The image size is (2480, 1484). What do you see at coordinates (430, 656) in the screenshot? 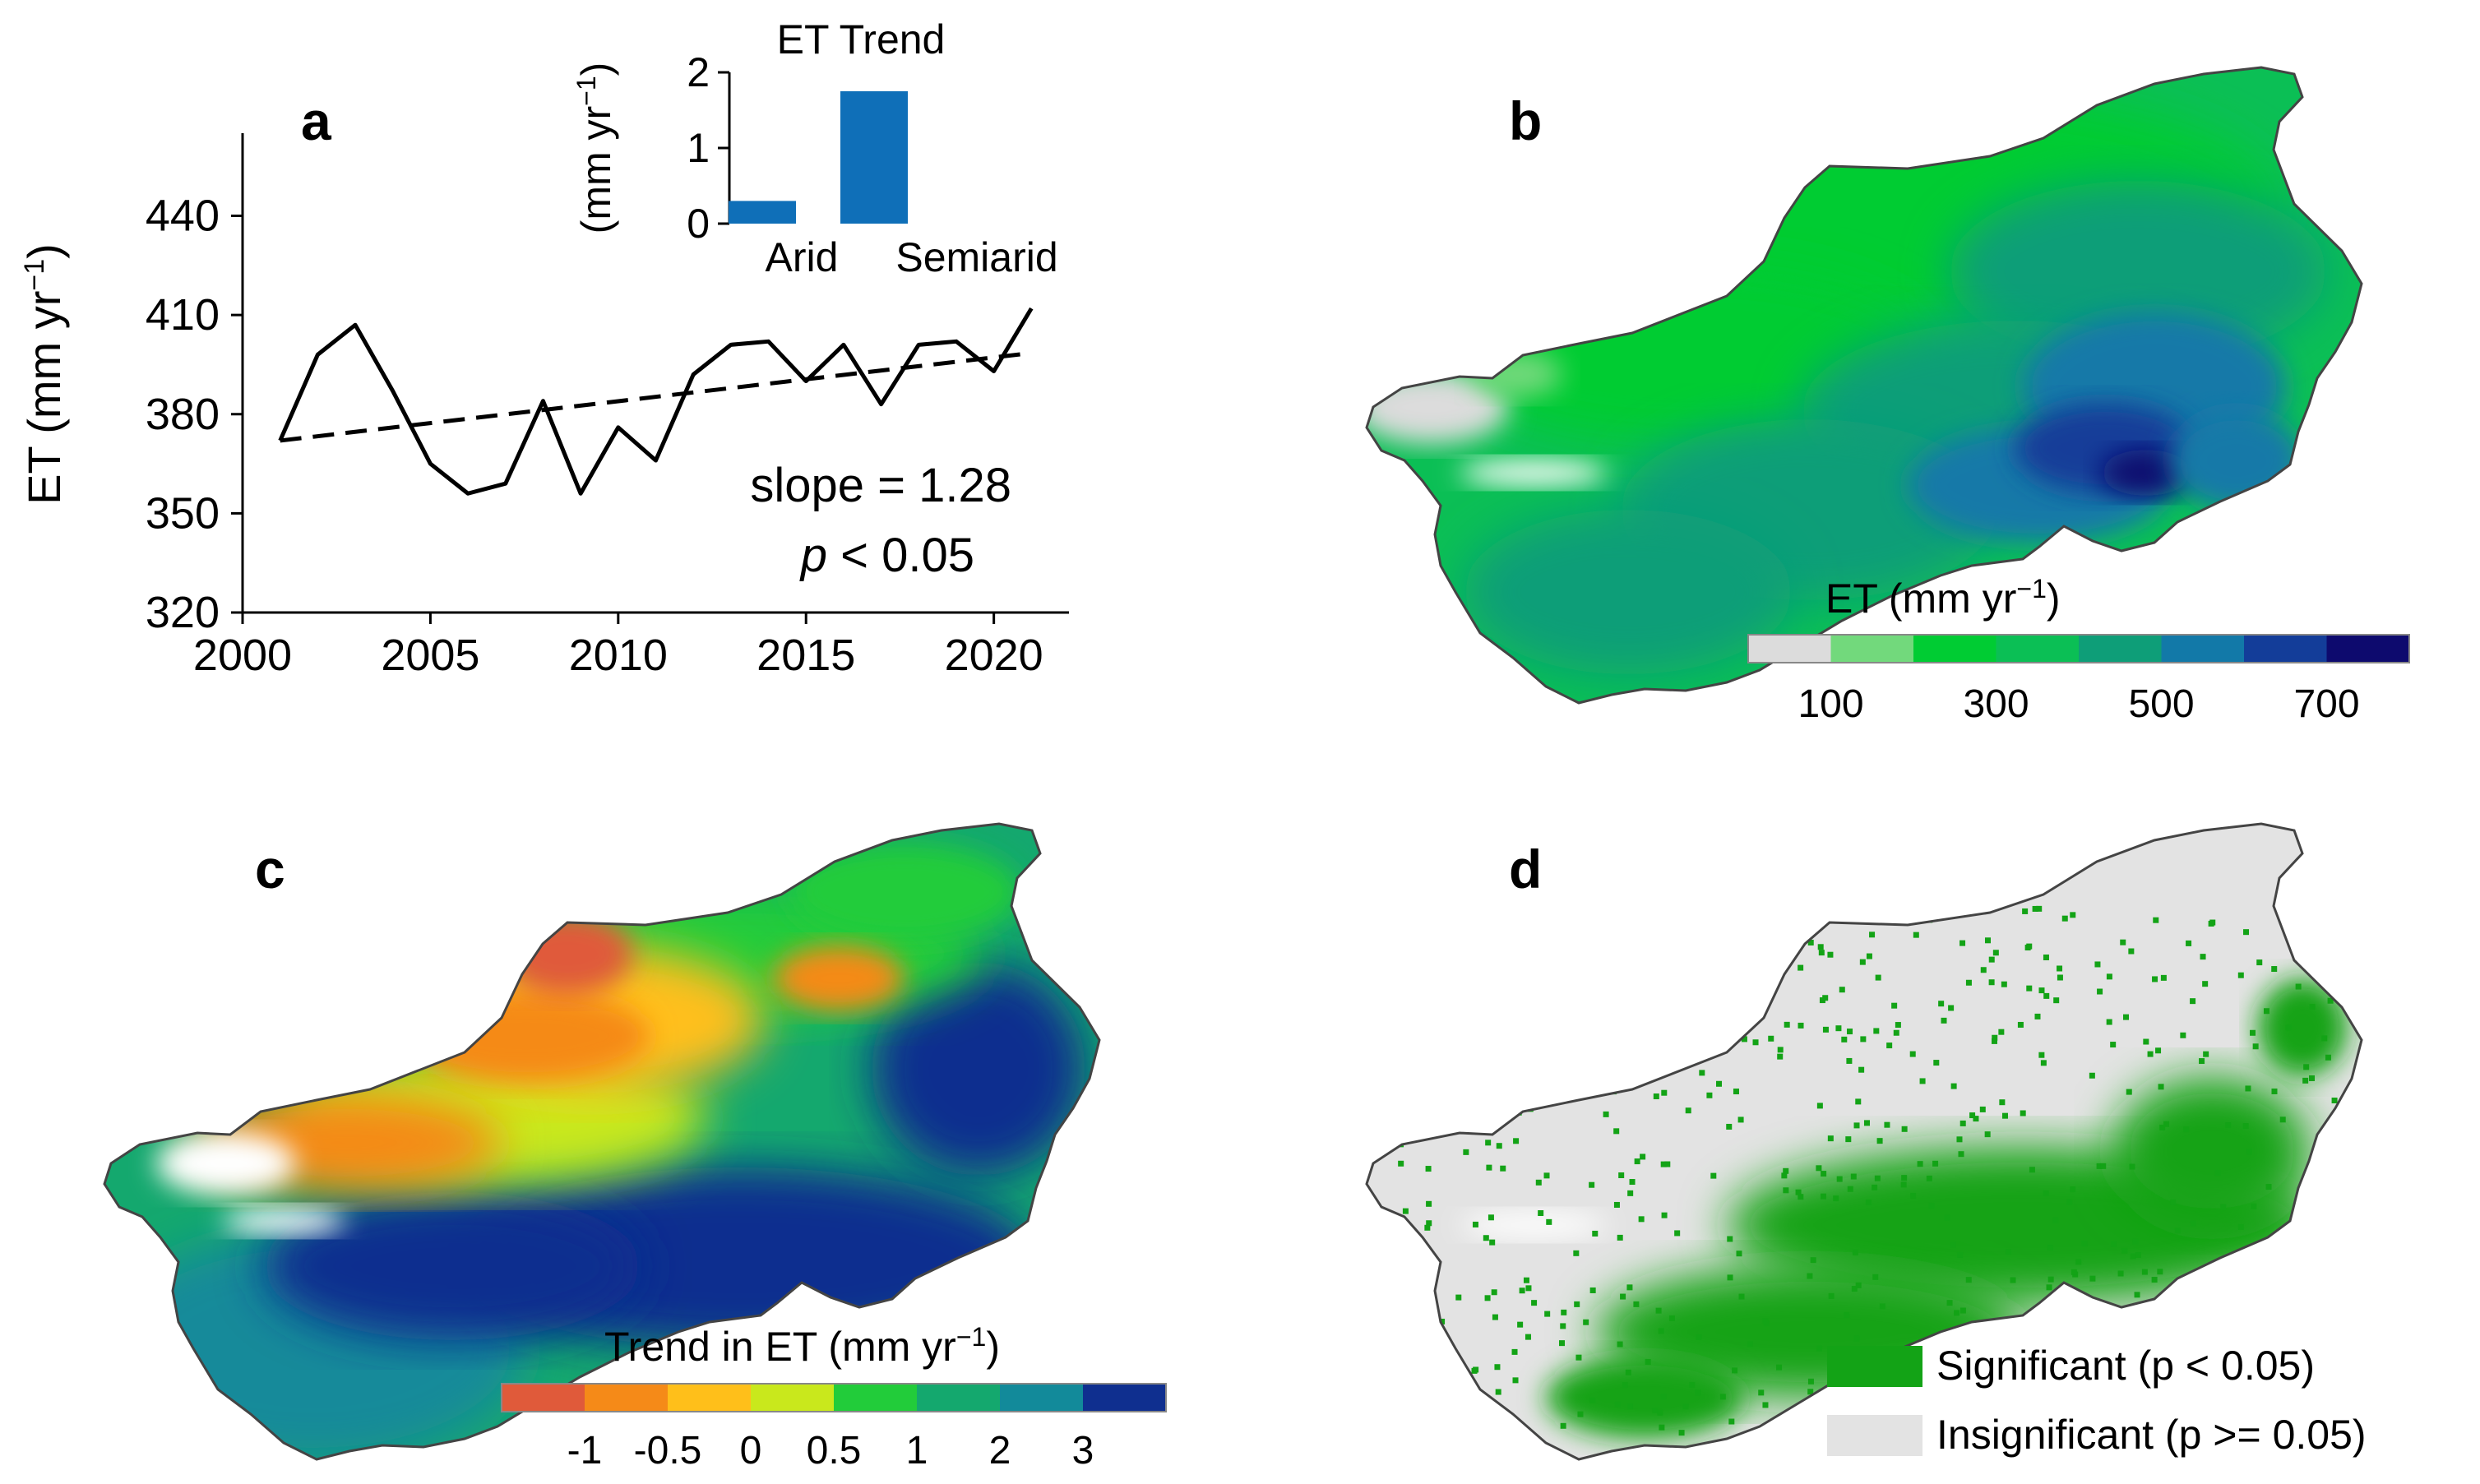
I see `x-tick-label: 2005` at bounding box center [430, 656].